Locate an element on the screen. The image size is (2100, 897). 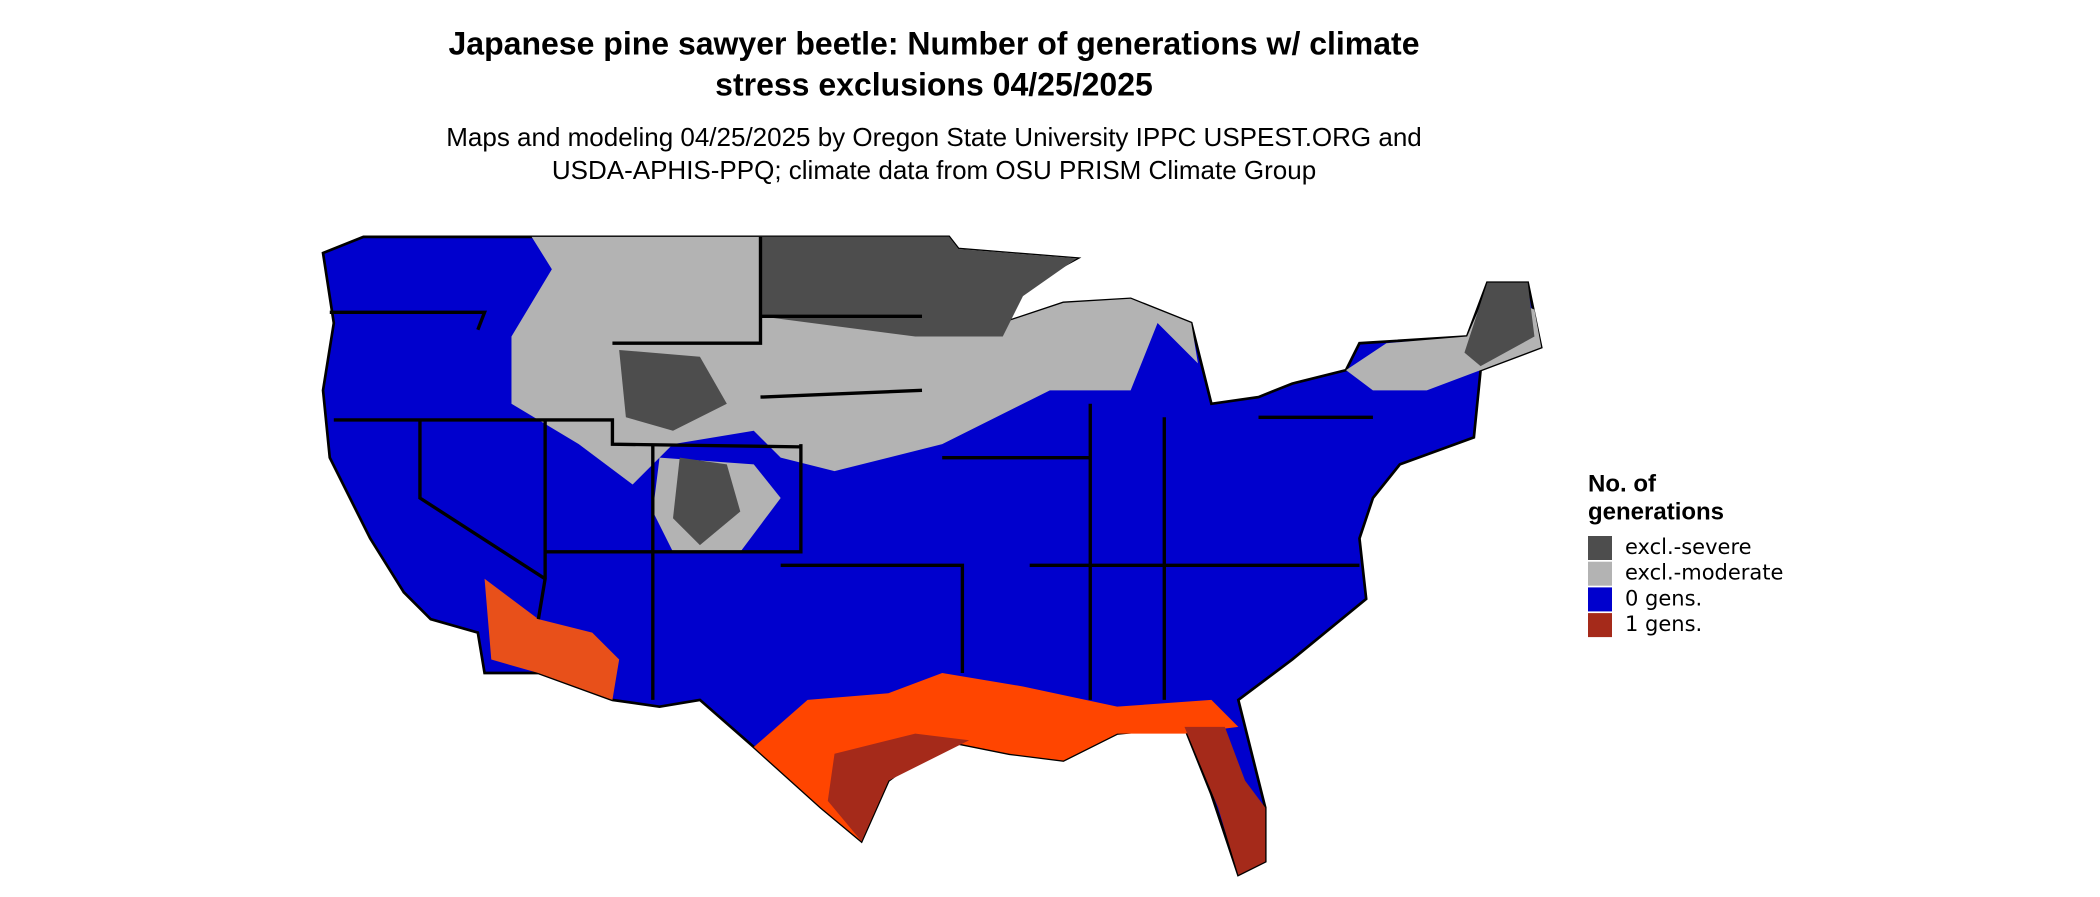
title: stress exclusions 04/25/2025 is located at coordinates (934, 84).